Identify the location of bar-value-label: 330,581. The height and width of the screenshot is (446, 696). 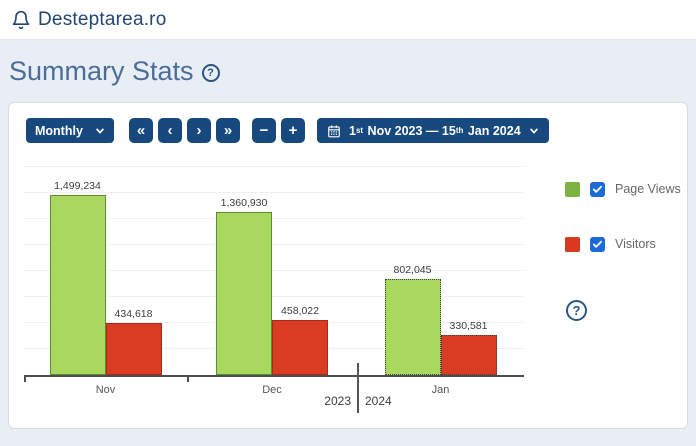
(468, 326).